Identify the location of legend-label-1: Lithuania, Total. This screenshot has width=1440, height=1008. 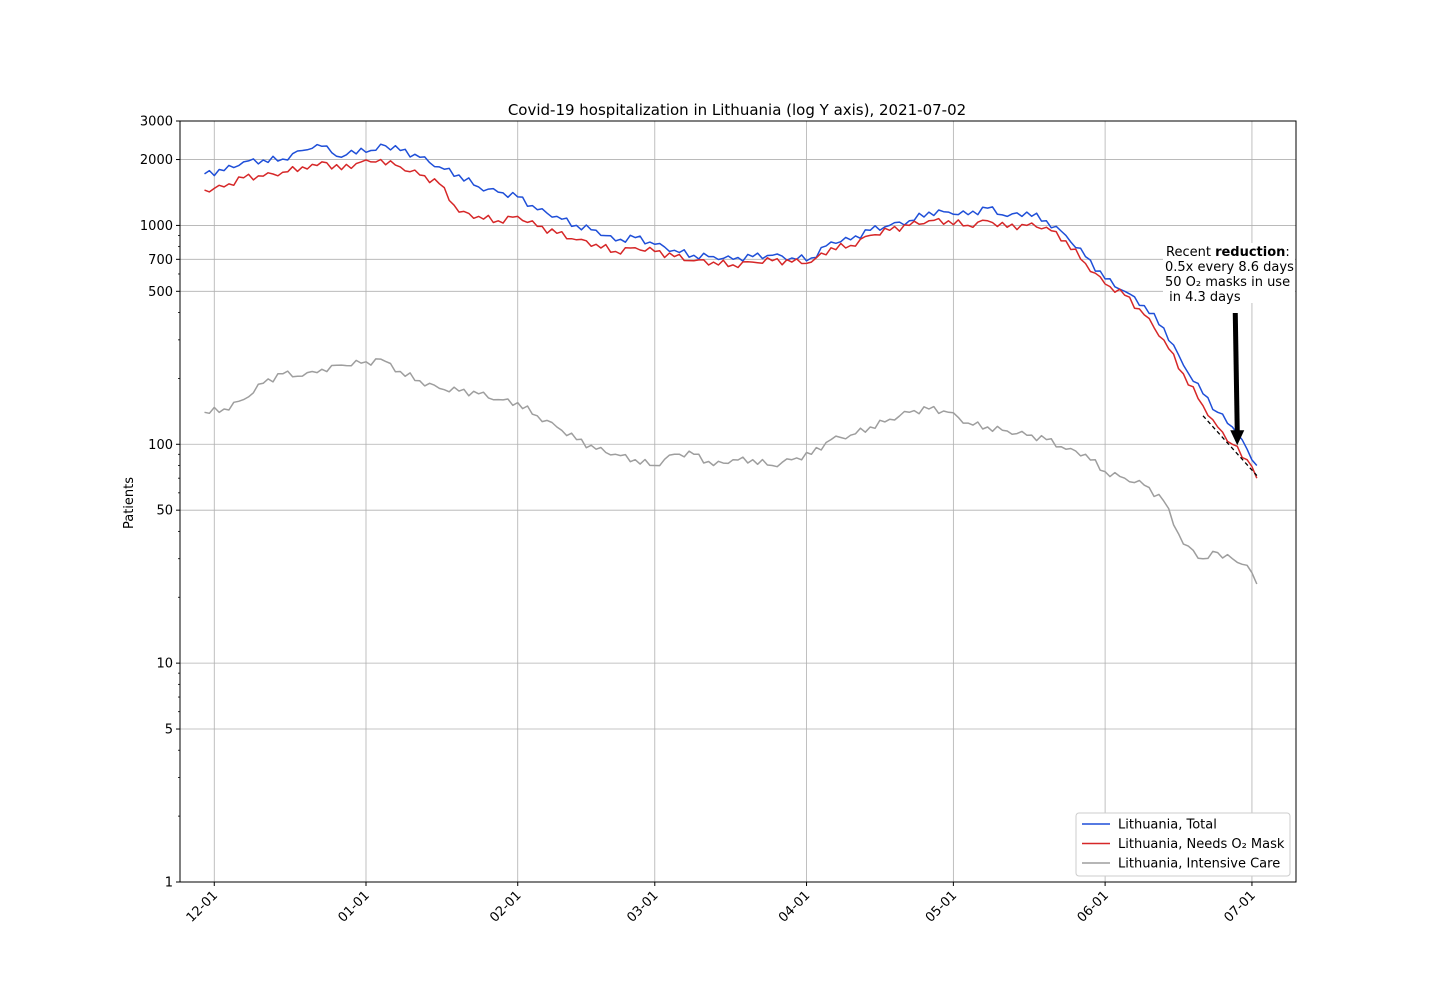
(1167, 825).